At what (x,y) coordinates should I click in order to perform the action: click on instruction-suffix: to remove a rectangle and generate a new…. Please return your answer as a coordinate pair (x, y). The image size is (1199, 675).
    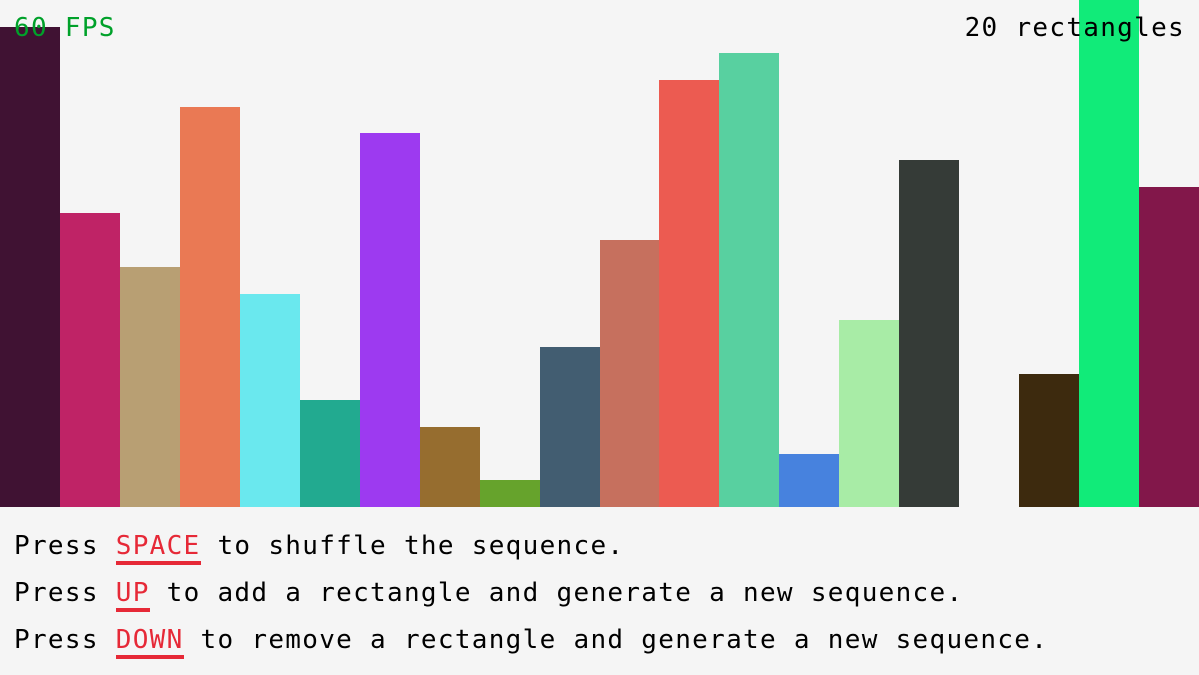
    Looking at the image, I should click on (616, 640).